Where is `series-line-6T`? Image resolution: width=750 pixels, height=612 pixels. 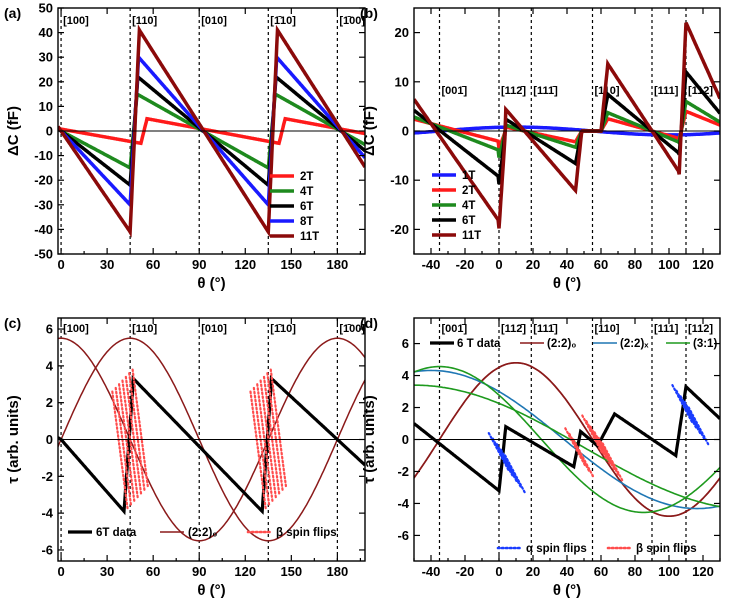
series-line-6T is located at coordinates (567, 126).